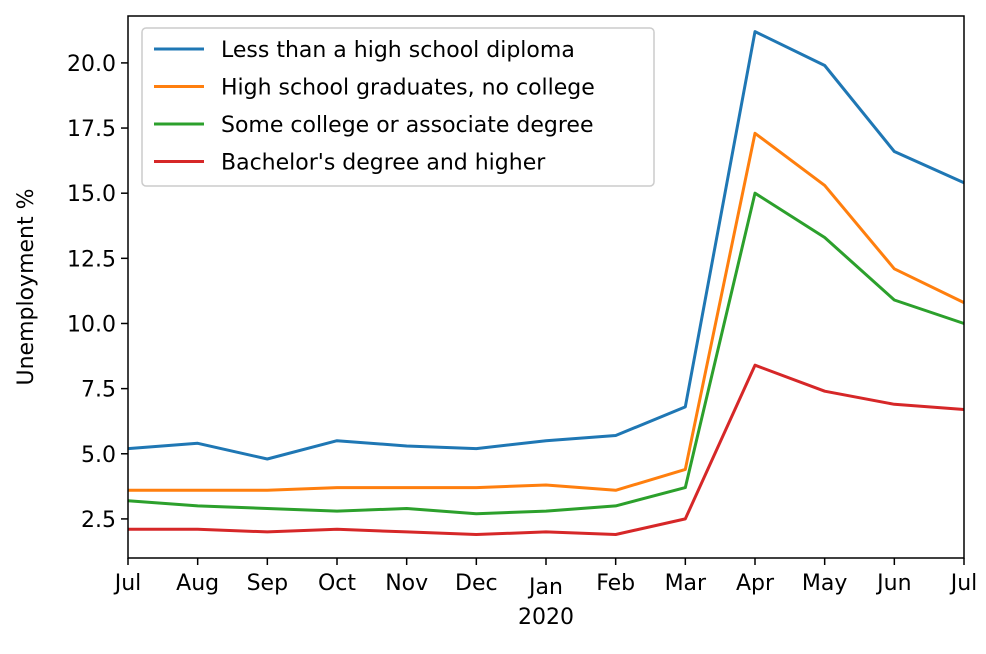 Image resolution: width=986 pixels, height=654 pixels. I want to click on y-tick-label: 20.0, so click(91, 64).